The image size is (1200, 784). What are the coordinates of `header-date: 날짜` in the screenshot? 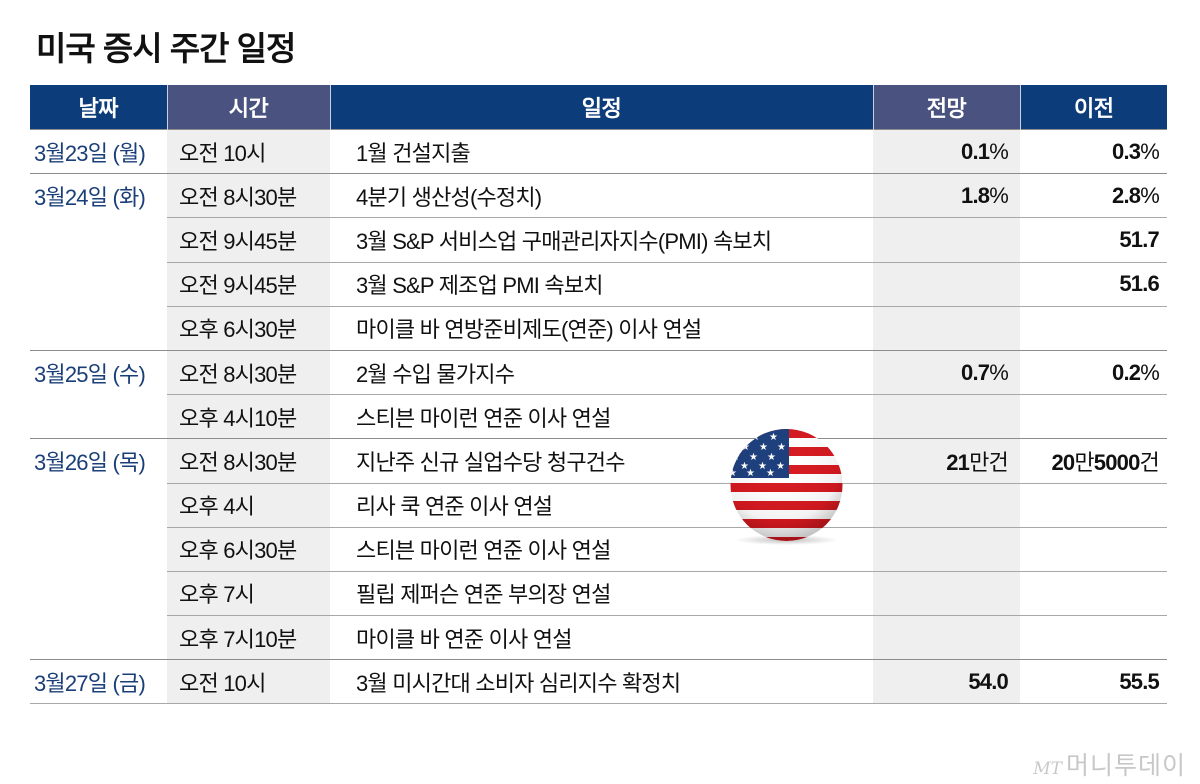 It's located at (98, 107).